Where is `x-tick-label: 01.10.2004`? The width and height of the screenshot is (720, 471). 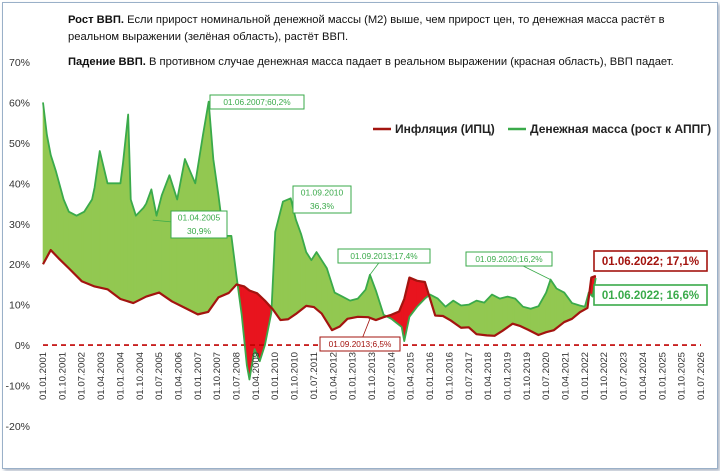 x-tick-label: 01.10.2004 is located at coordinates (140, 375).